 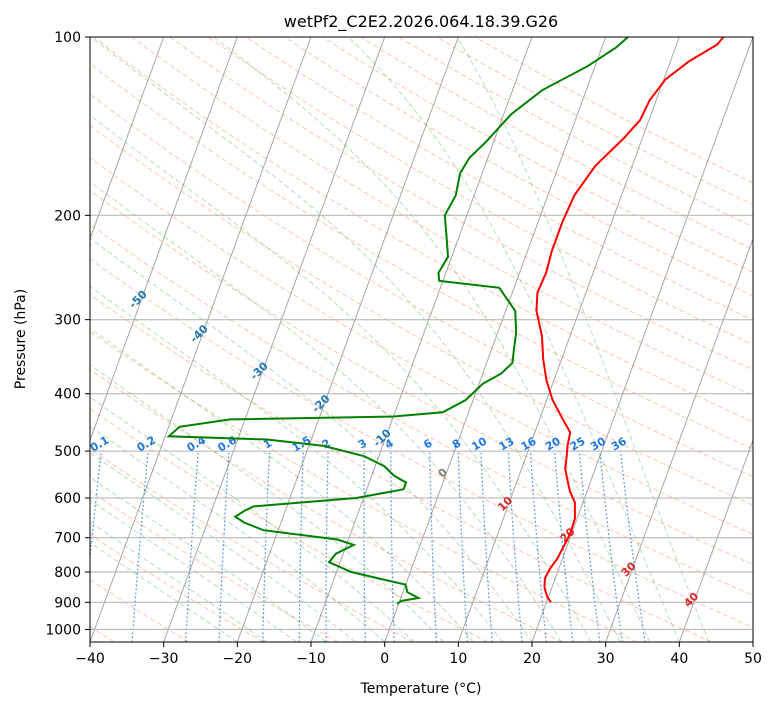 I want to click on x-tick-label: −10, so click(x=311, y=659).